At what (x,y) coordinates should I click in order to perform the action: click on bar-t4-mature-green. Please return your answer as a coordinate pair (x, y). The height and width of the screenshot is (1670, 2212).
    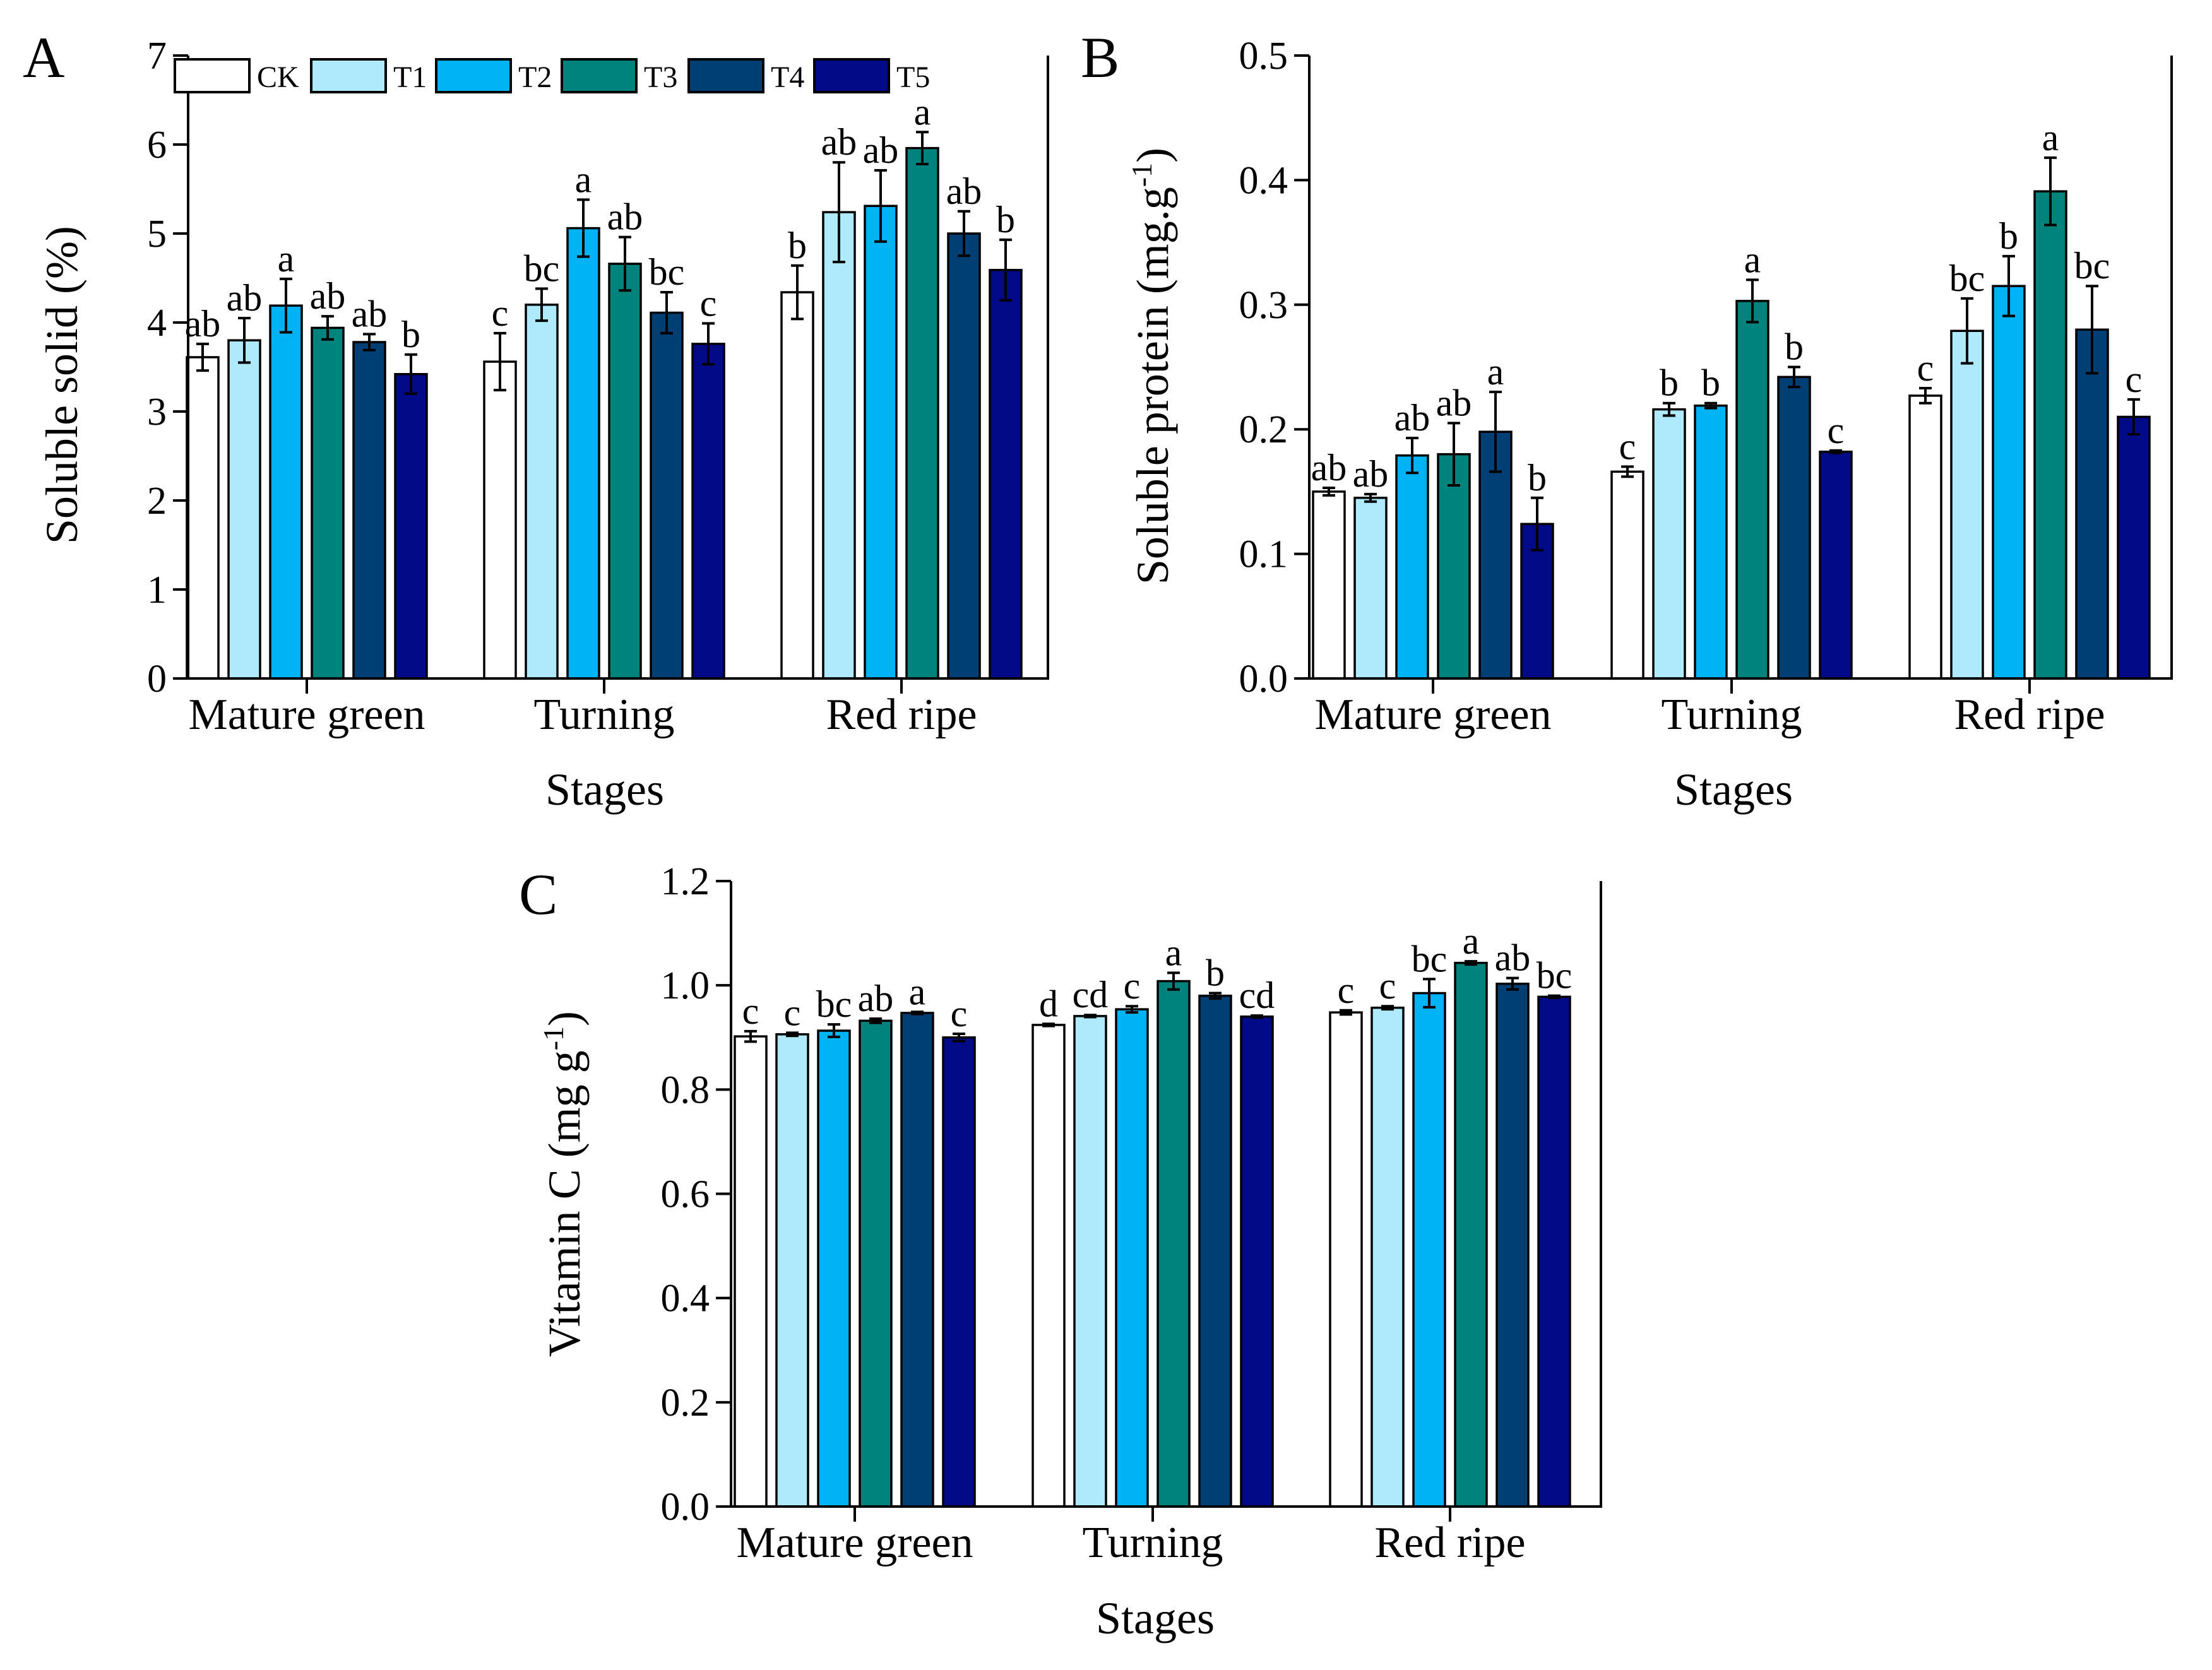
    Looking at the image, I should click on (917, 1260).